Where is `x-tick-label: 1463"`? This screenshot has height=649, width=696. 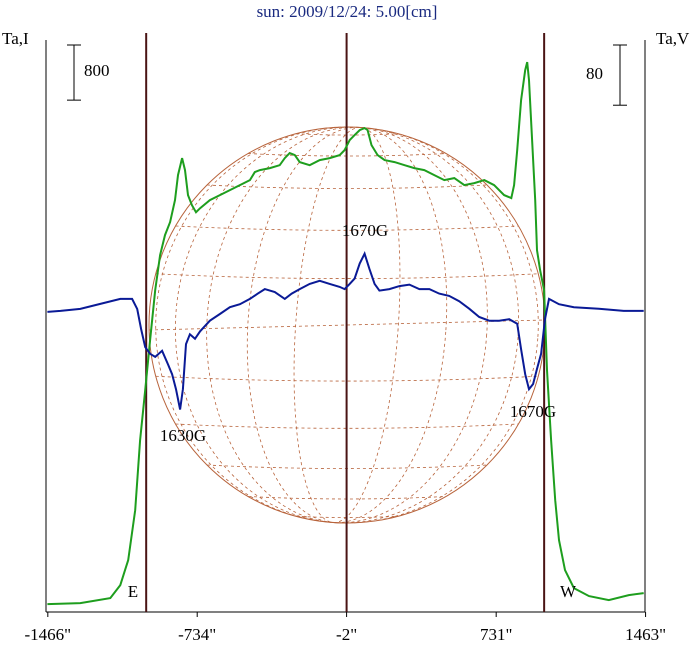
x-tick-label: 1463" is located at coordinates (645, 634).